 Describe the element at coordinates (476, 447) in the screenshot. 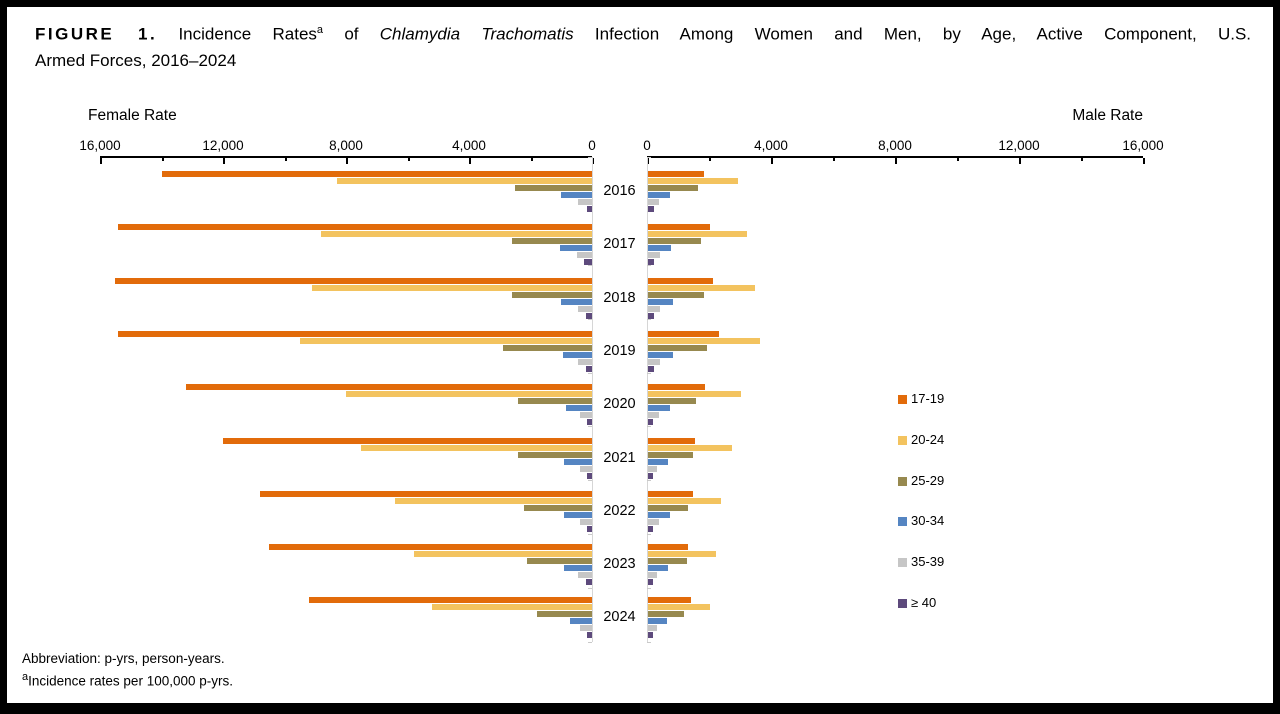

I see `bar-female-20-24-2021` at that location.